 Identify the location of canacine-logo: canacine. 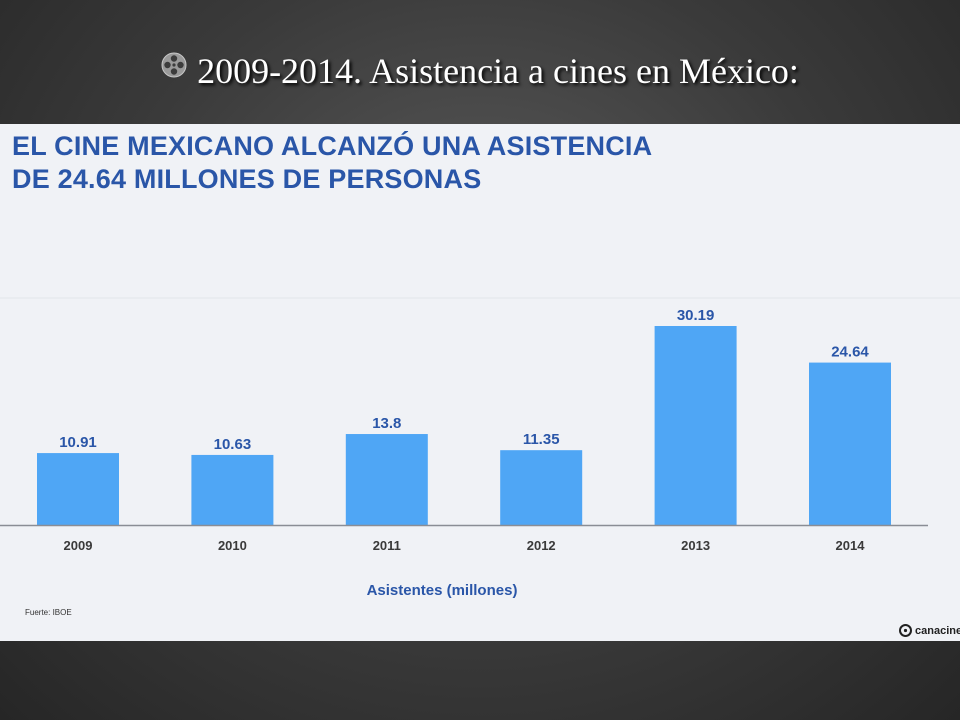
(929, 630).